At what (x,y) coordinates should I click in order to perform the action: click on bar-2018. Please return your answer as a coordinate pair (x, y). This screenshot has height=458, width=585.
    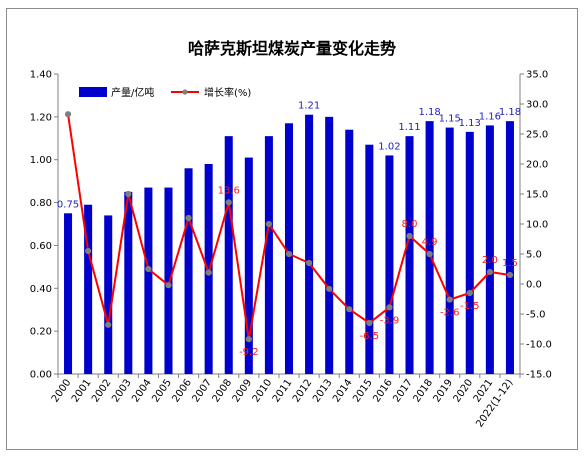
    Looking at the image, I should click on (429, 248).